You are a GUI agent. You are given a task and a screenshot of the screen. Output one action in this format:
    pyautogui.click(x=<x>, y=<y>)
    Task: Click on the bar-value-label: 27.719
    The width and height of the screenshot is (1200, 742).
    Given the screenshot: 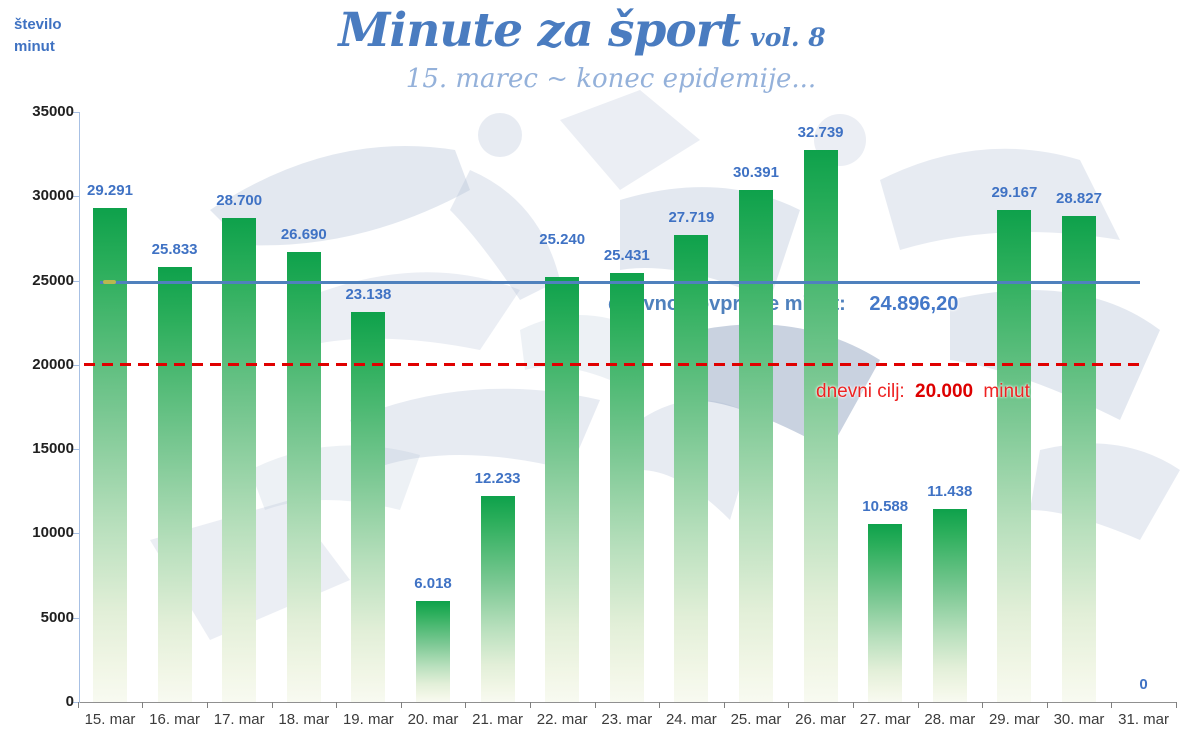 What is the action you would take?
    pyautogui.click(x=691, y=217)
    